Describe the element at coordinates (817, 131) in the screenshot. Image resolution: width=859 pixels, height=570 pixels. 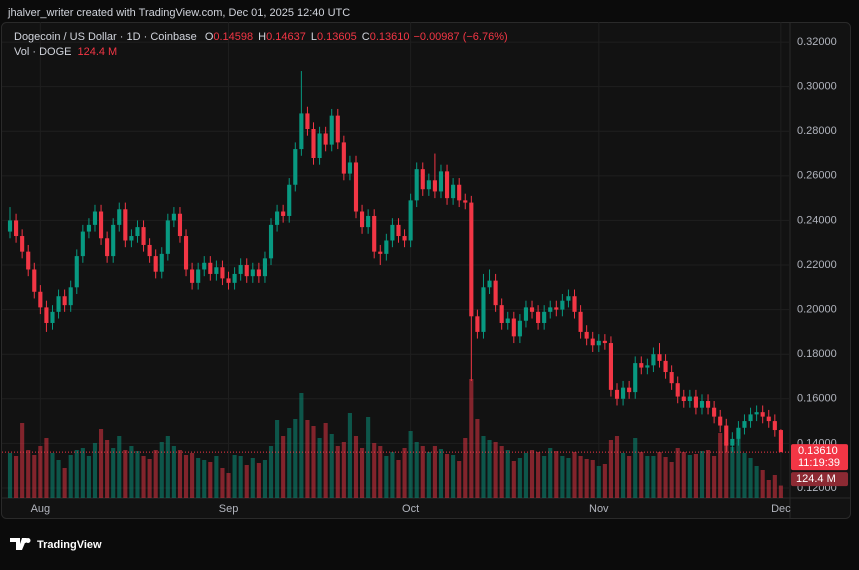
I see `y-tick-label: 0.28000` at that location.